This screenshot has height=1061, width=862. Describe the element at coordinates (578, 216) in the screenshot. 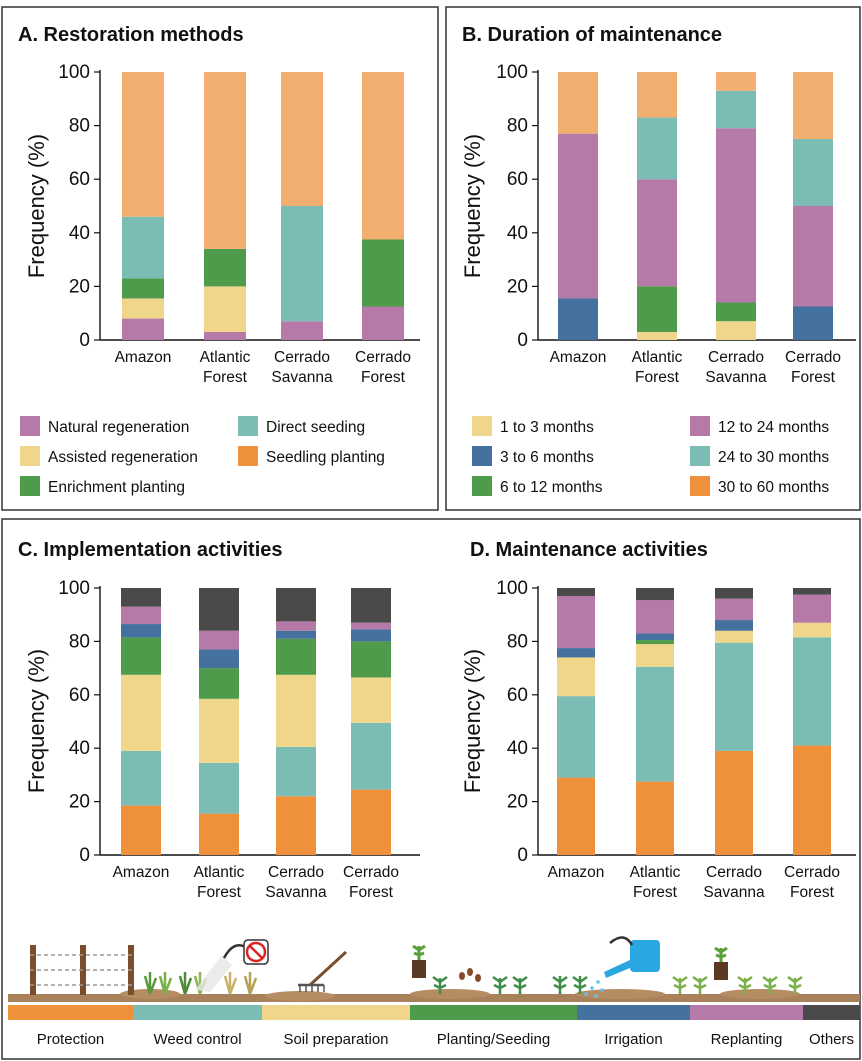

I see `panel-b-bar-amazon-12-to-24-months` at that location.